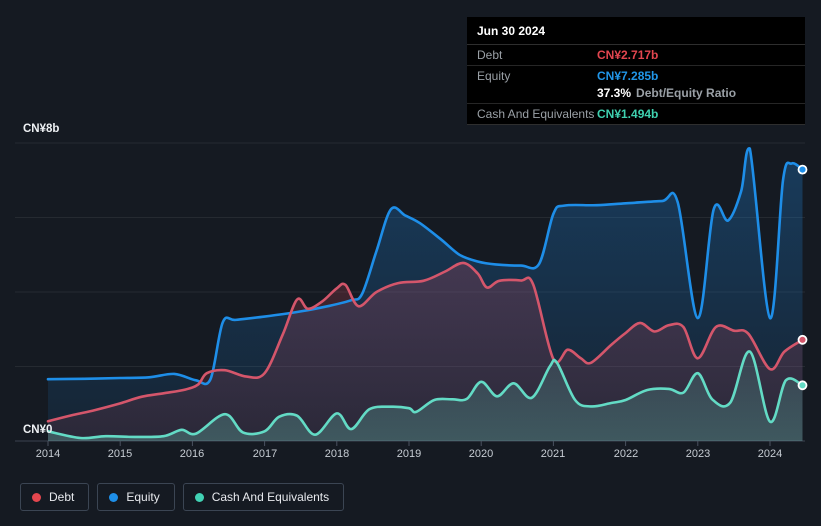 The width and height of the screenshot is (821, 526). What do you see at coordinates (36, 497) in the screenshot?
I see `debt-series-dot` at bounding box center [36, 497].